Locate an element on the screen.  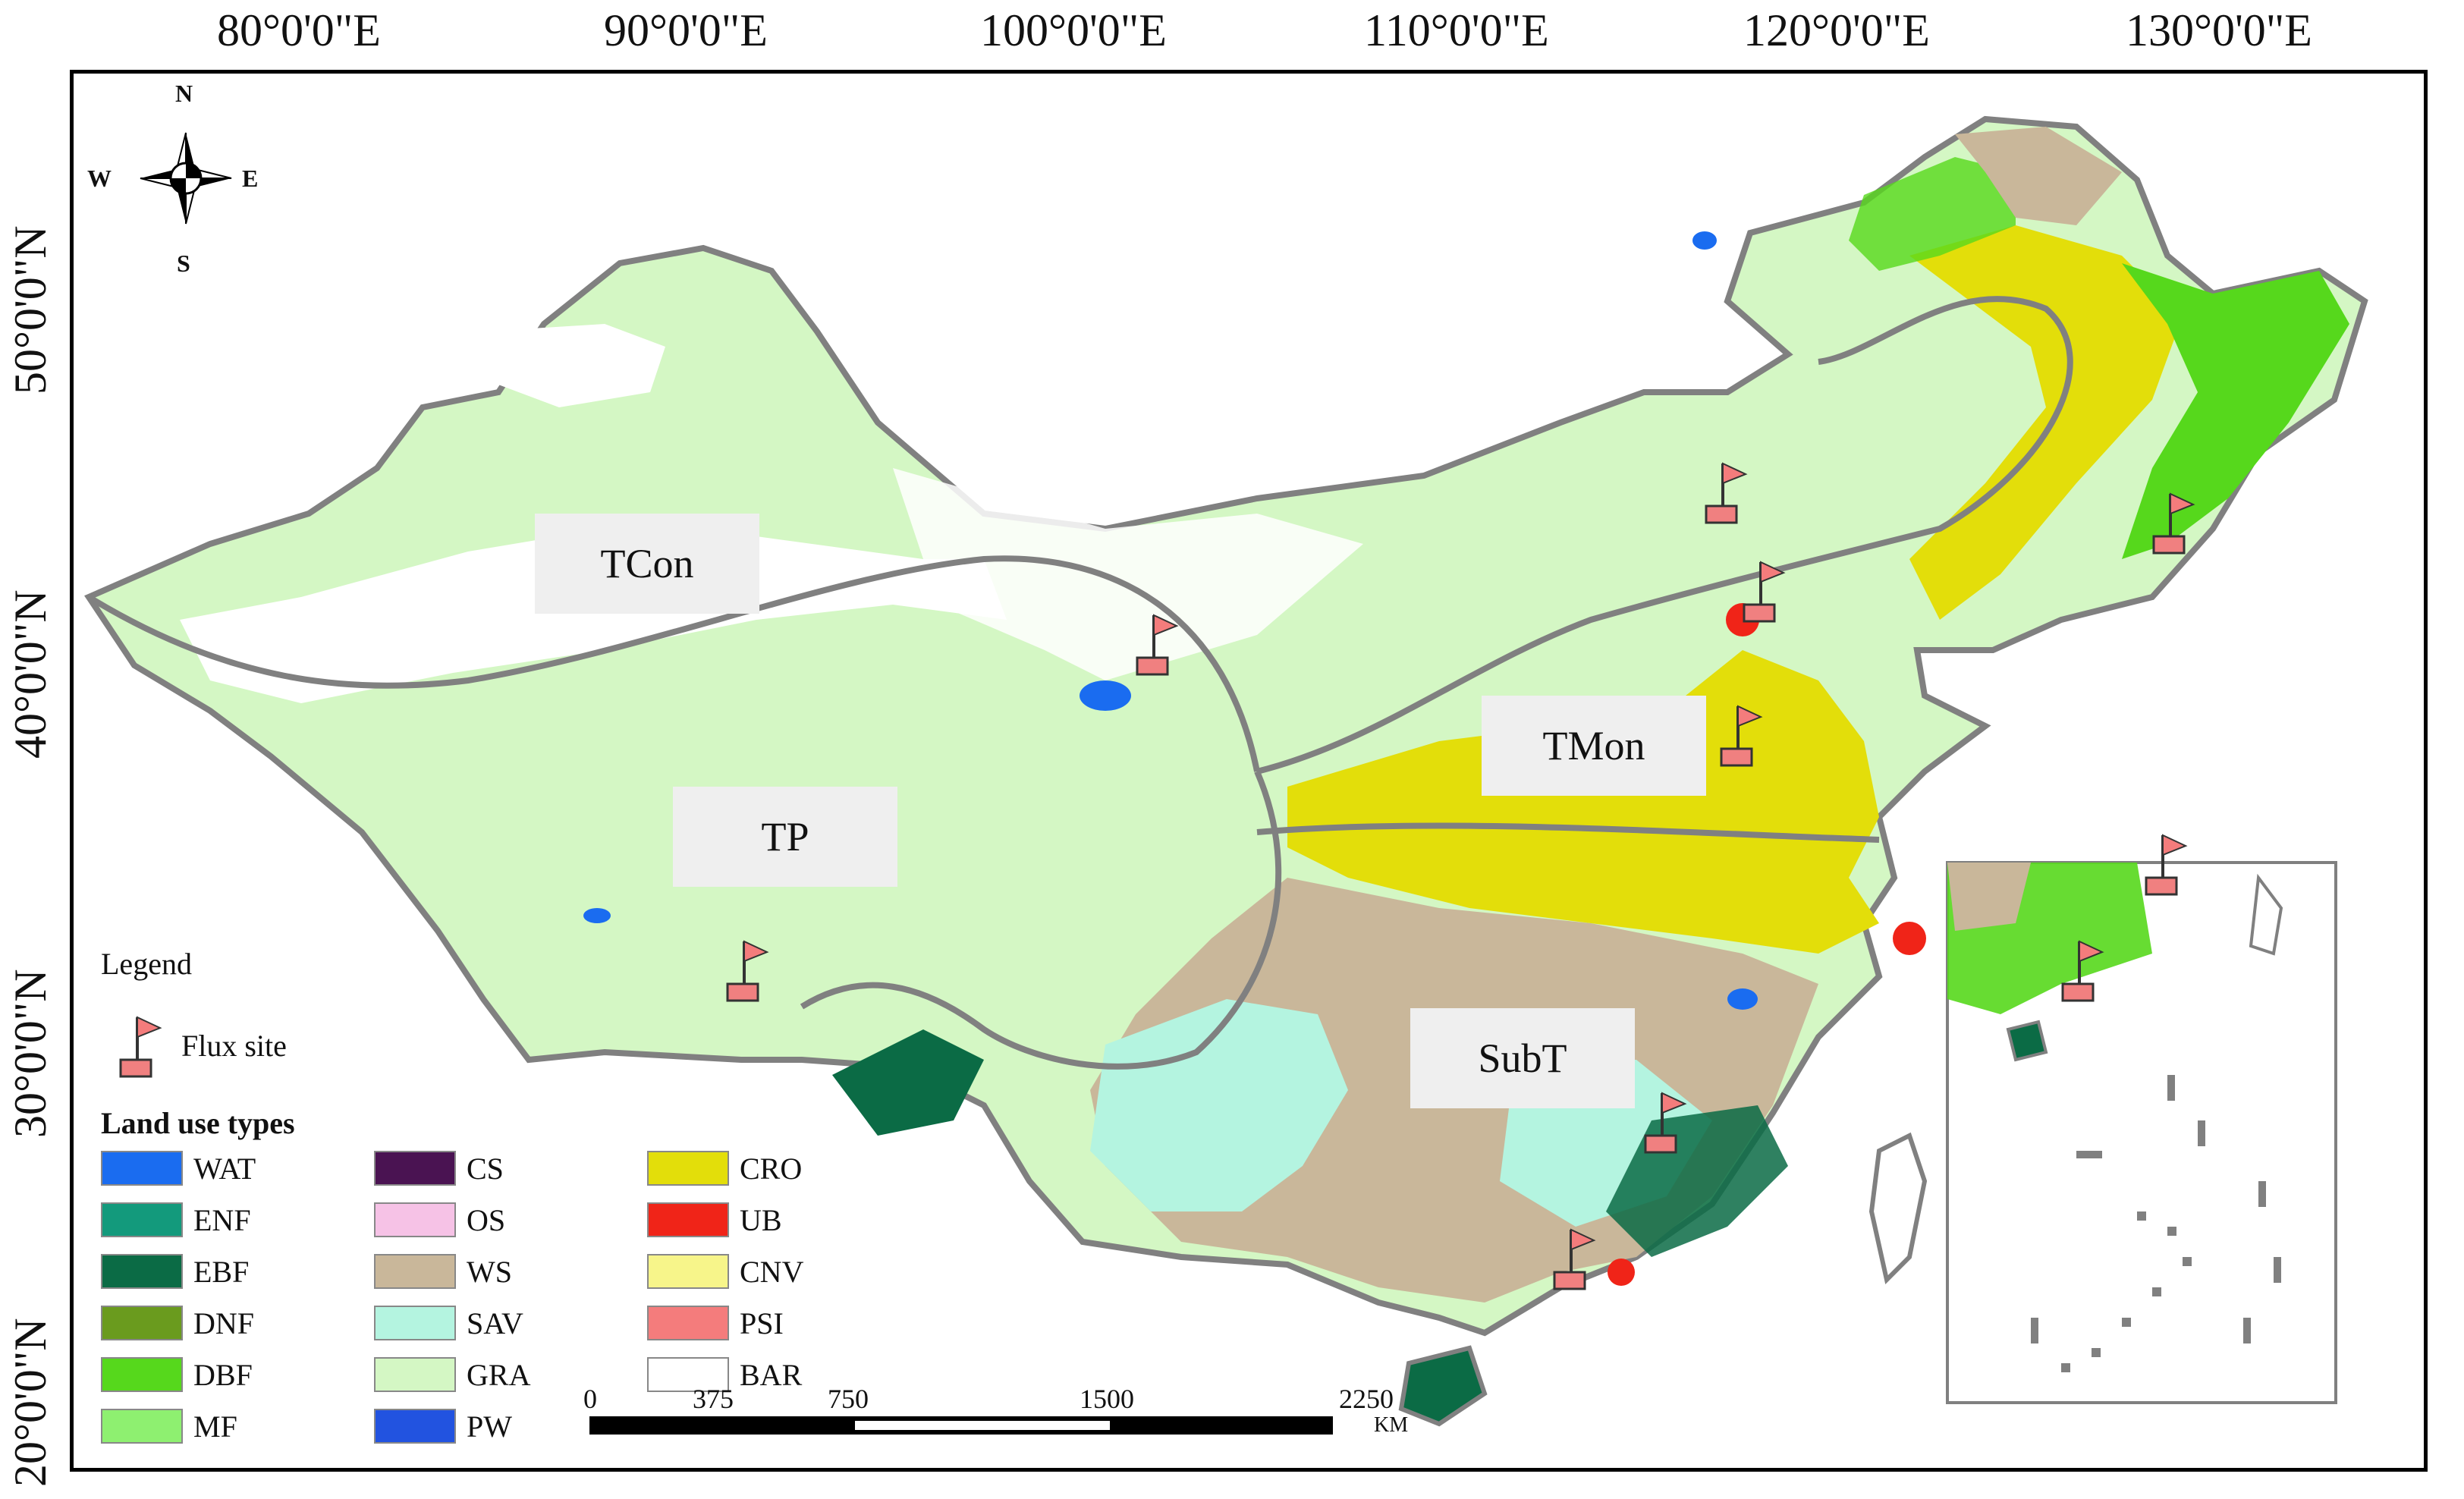
scale-tick-750: 750 is located at coordinates (848, 1399).